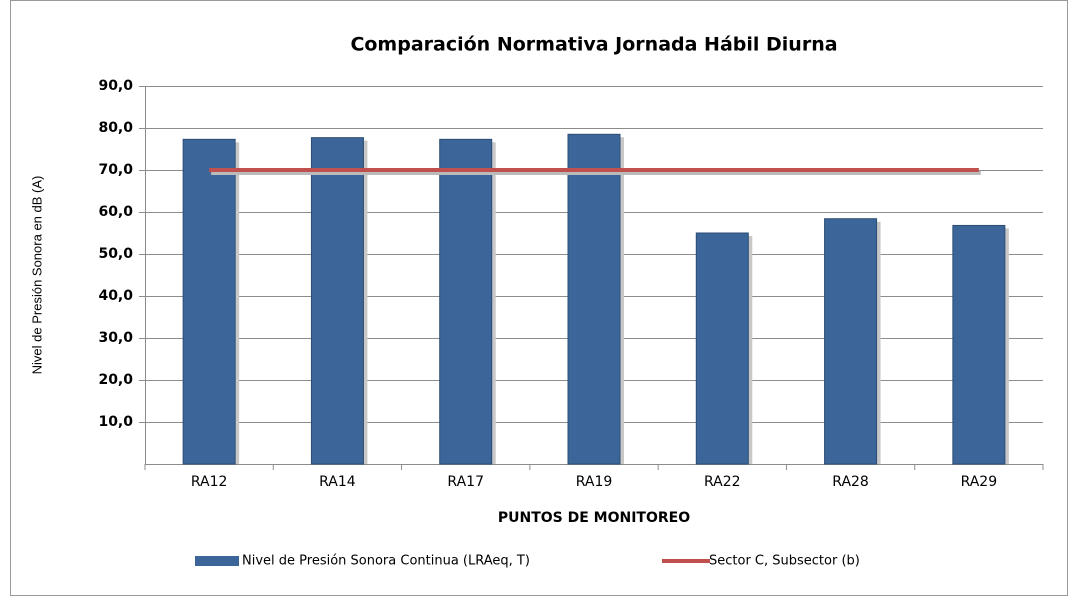  Describe the element at coordinates (465, 482) in the screenshot. I see `x-tick-label: RA17` at that location.